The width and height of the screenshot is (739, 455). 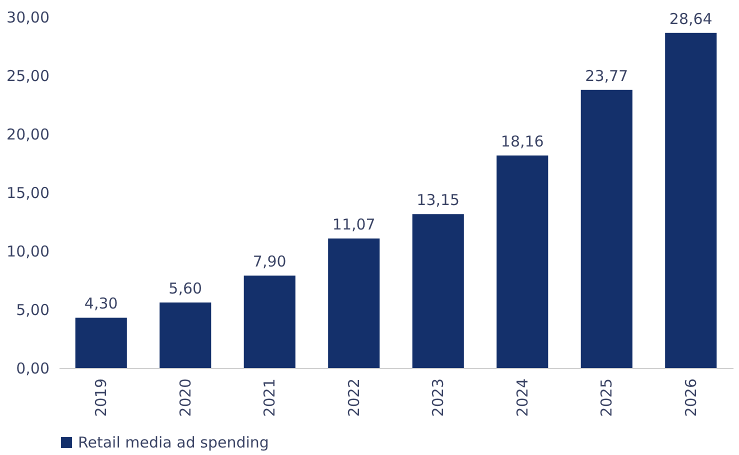 What do you see at coordinates (690, 19) in the screenshot?
I see `data-label: 28,64` at bounding box center [690, 19].